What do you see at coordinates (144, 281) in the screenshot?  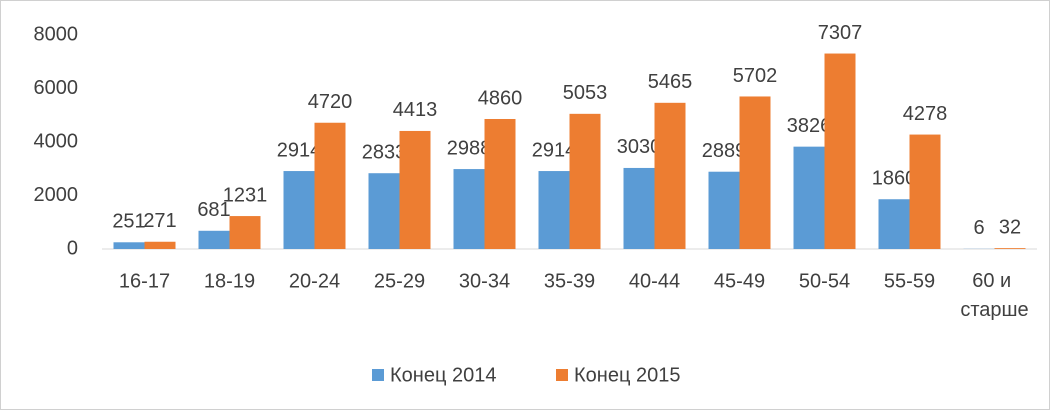 I see `x-tick-label: 16-17` at bounding box center [144, 281].